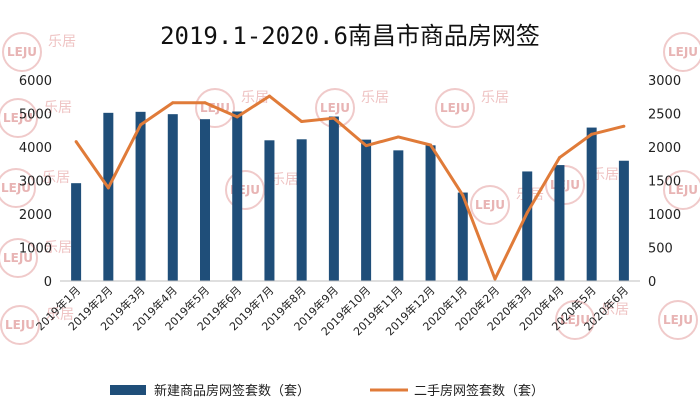  I want to click on left-y-axis: 0 1000 2000 3000 4000 5000 6000, so click(35, 182).